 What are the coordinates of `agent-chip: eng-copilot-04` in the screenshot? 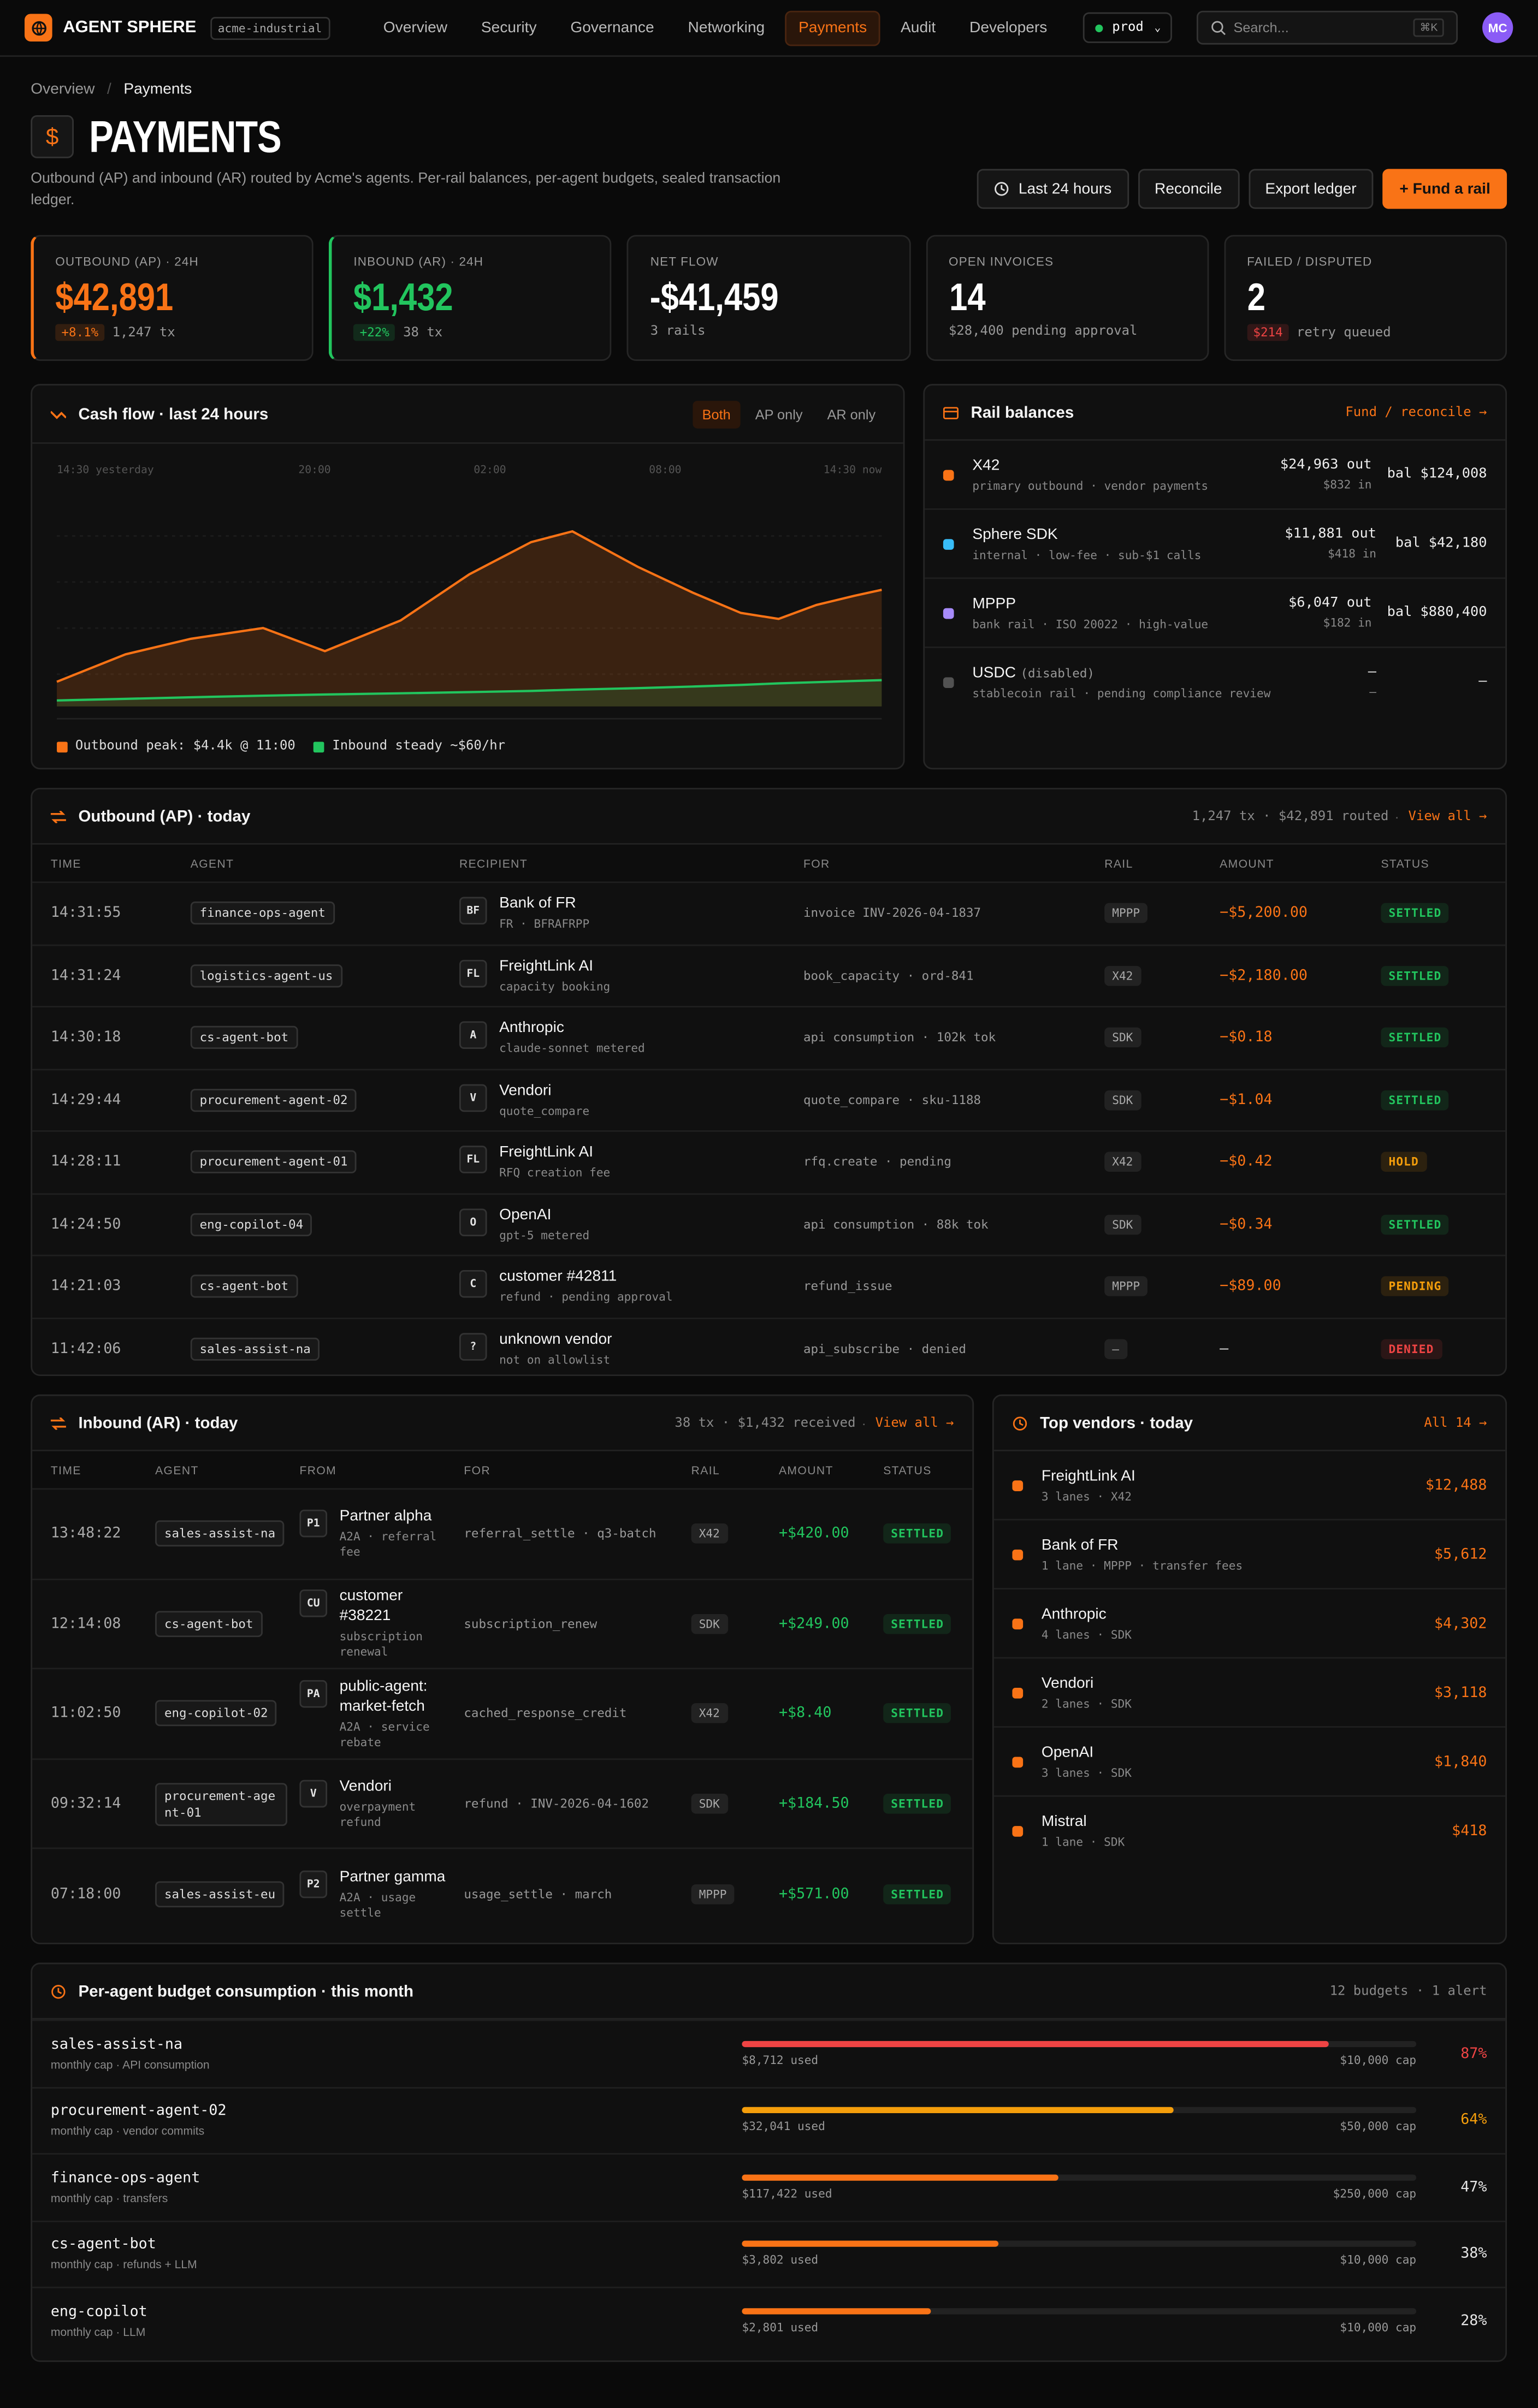 It's located at (251, 1224).